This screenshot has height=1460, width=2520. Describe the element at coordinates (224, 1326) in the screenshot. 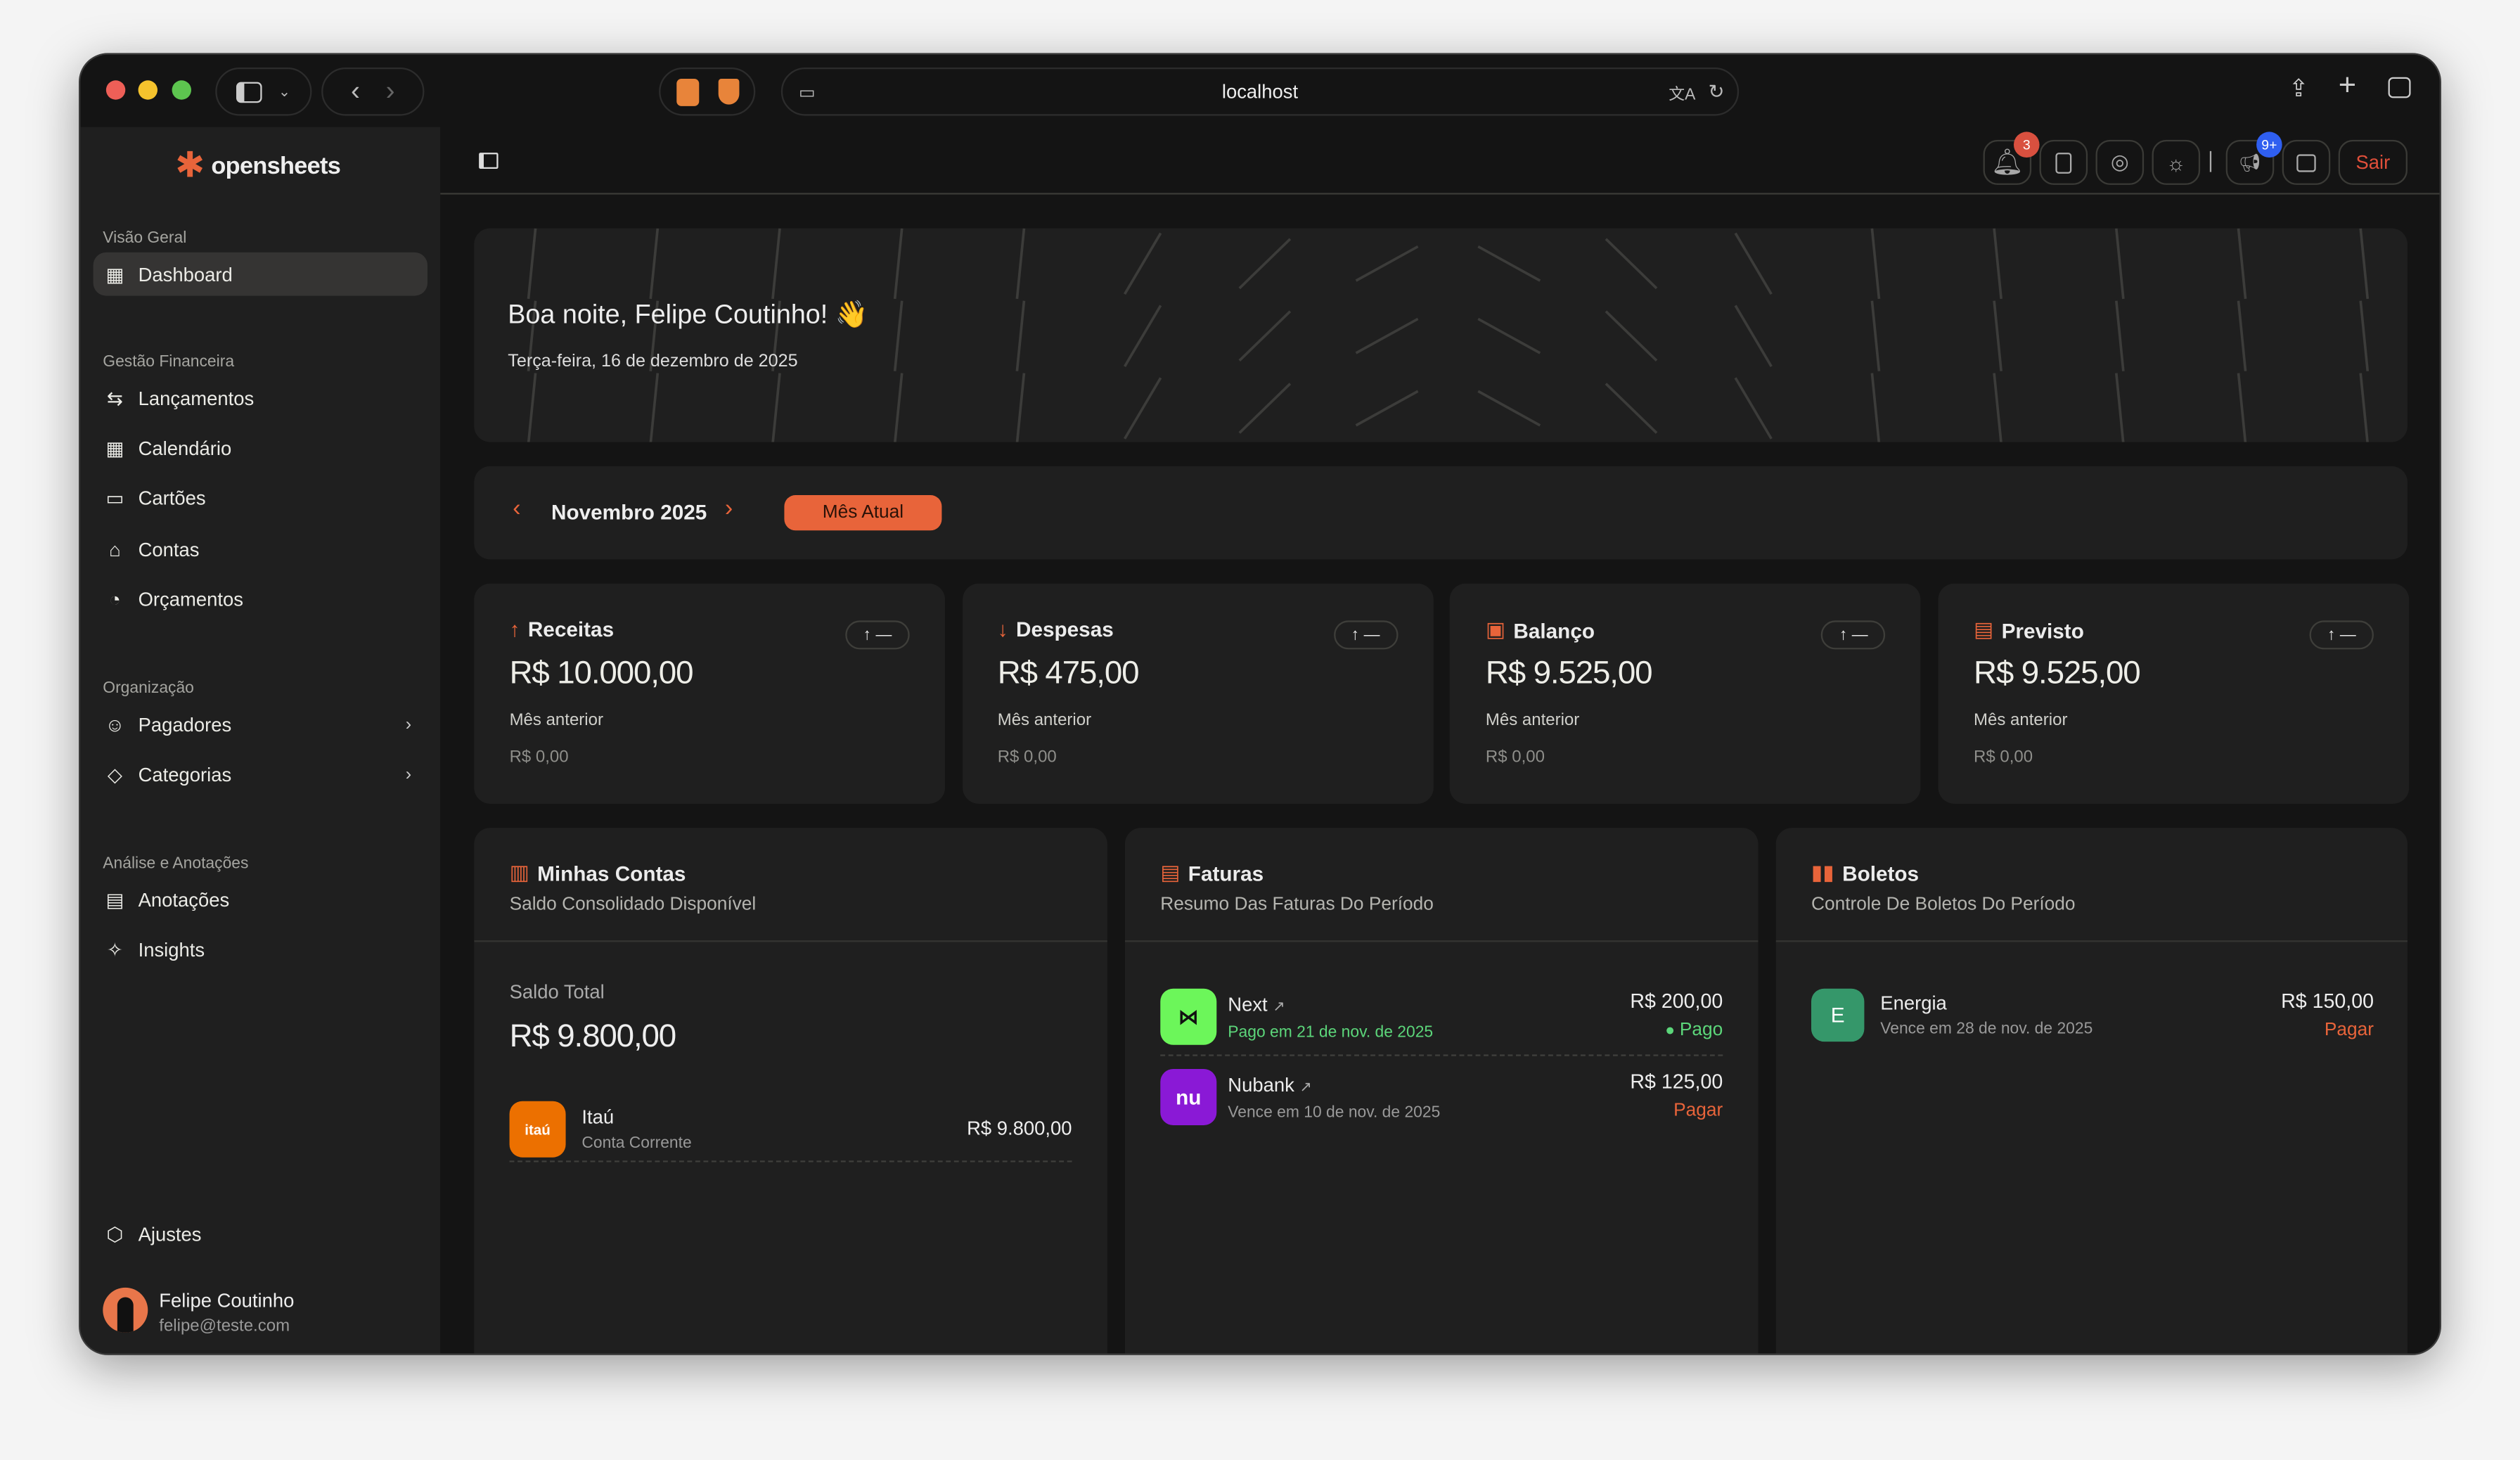

I see `user-email: felipe@teste.com` at that location.